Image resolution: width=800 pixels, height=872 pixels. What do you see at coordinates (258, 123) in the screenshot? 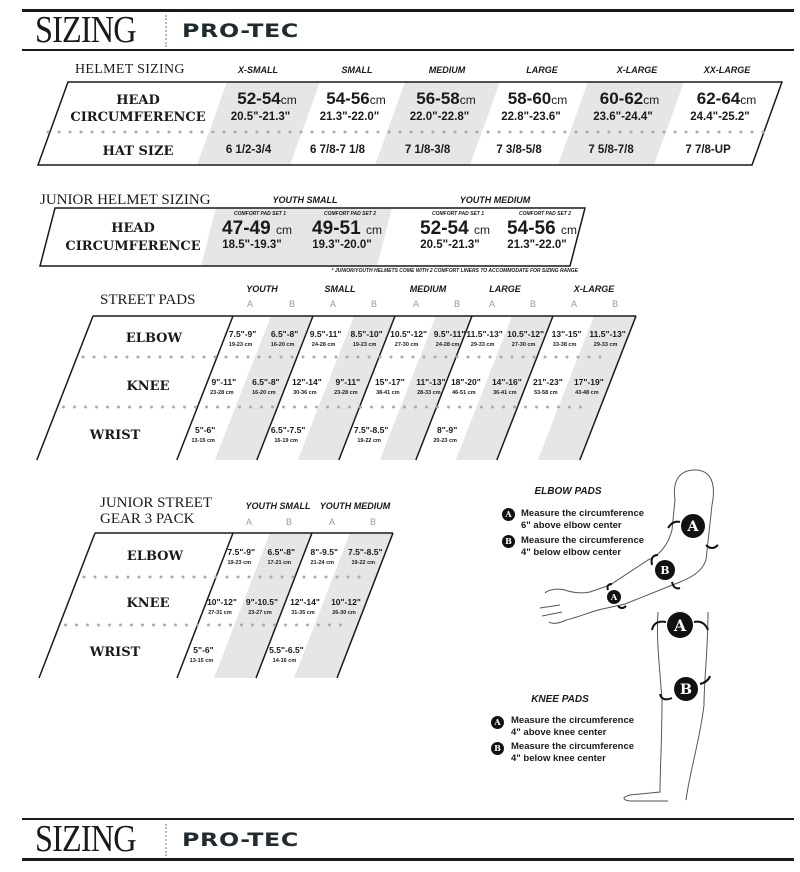
I see `shaded-column` at bounding box center [258, 123].